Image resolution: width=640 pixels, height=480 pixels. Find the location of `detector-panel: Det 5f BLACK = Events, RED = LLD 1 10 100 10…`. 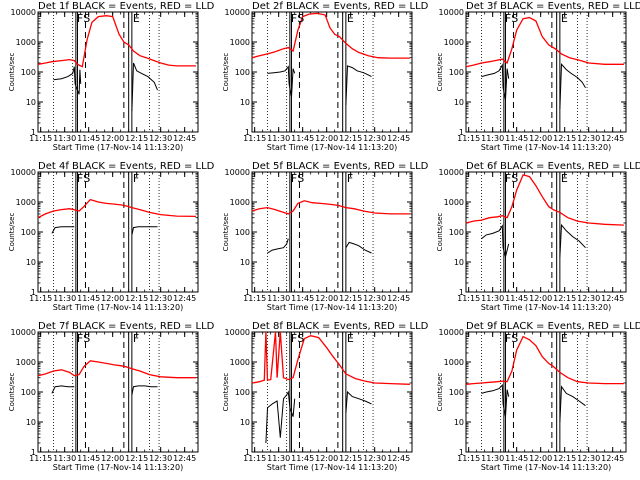

detector-panel: Det 5f BLACK = Events, RED = LLD 1 10 100 10… is located at coordinates (325, 236).